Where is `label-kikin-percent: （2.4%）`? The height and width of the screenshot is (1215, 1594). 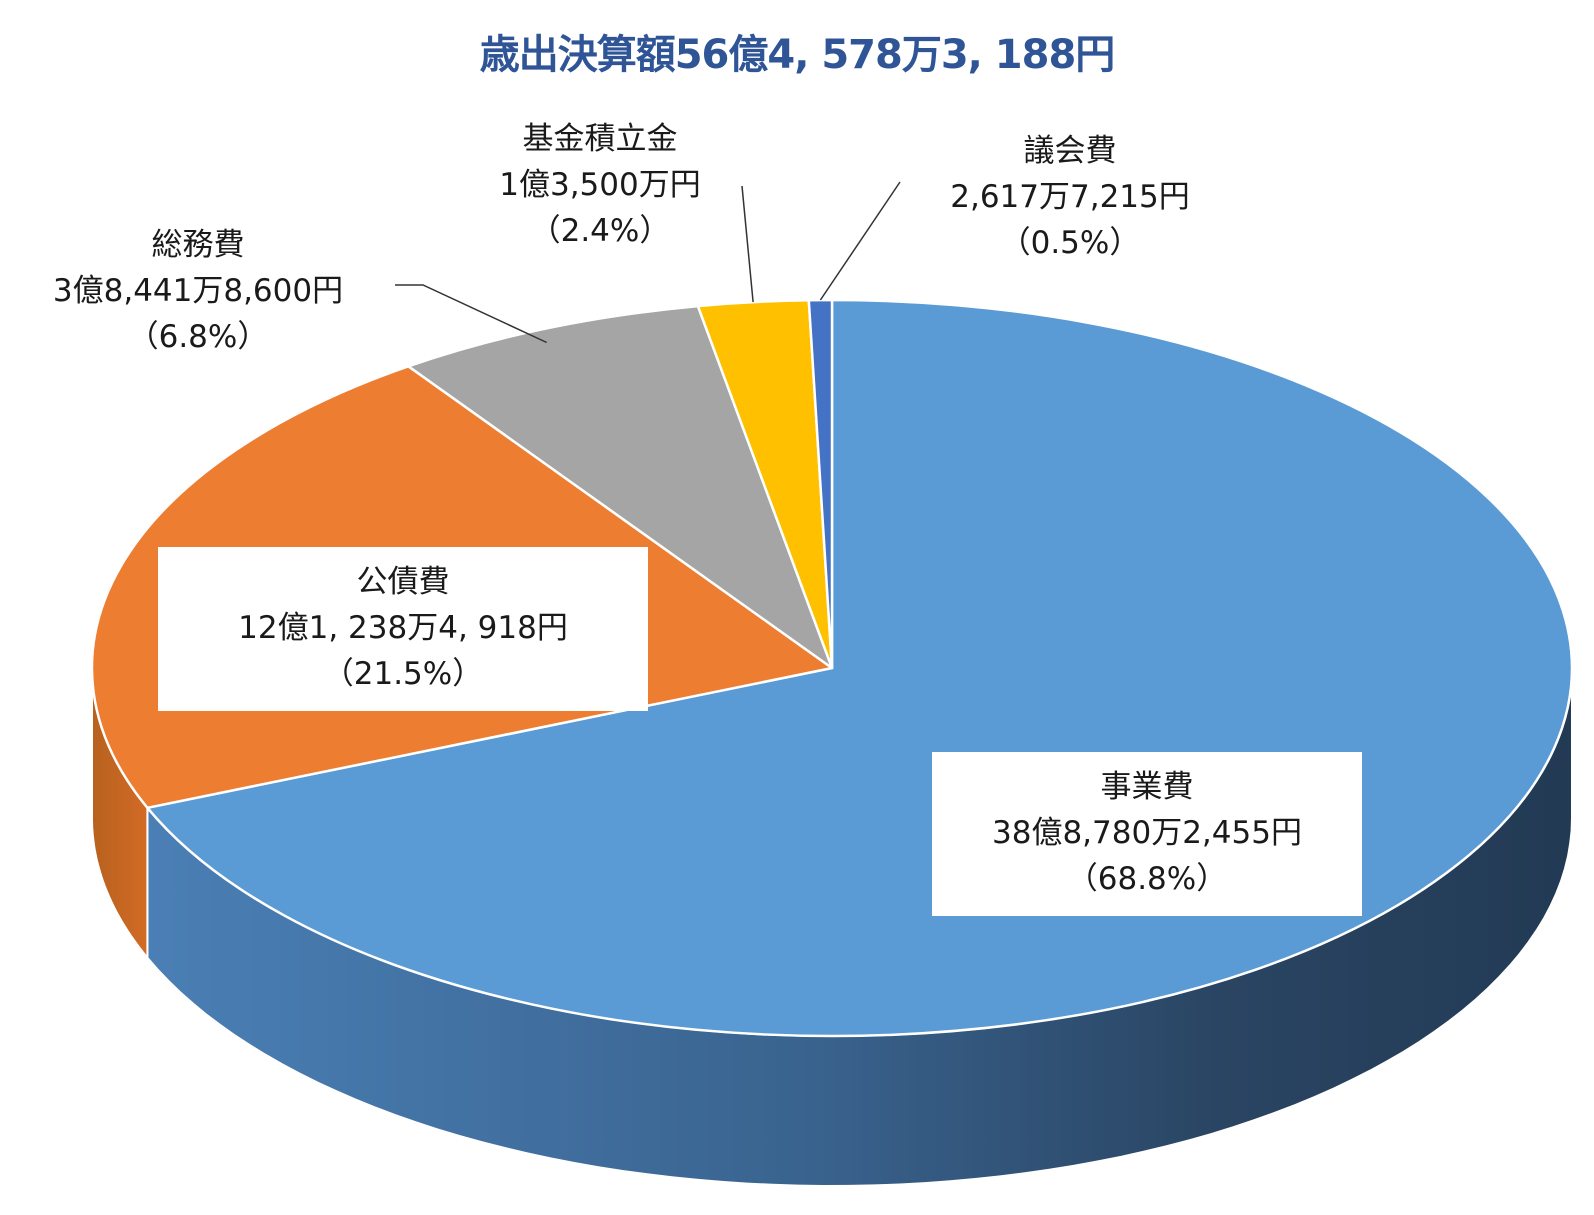 label-kikin-percent: （2.4%） is located at coordinates (600, 231).